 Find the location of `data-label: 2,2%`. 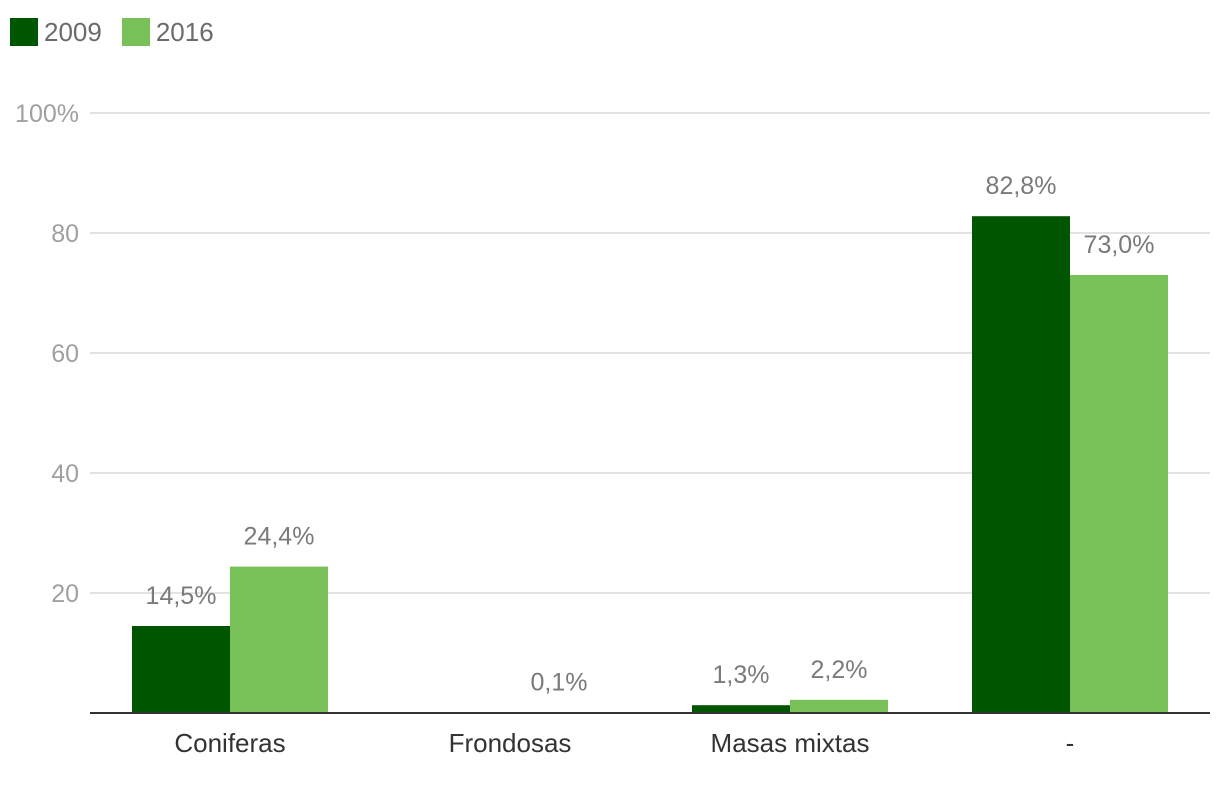

data-label: 2,2% is located at coordinates (839, 670).